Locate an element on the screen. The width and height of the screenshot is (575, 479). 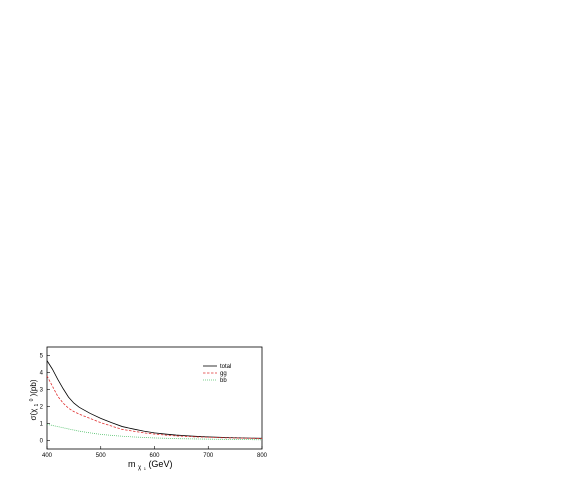
y-tick-label: 2 is located at coordinates (42, 408).